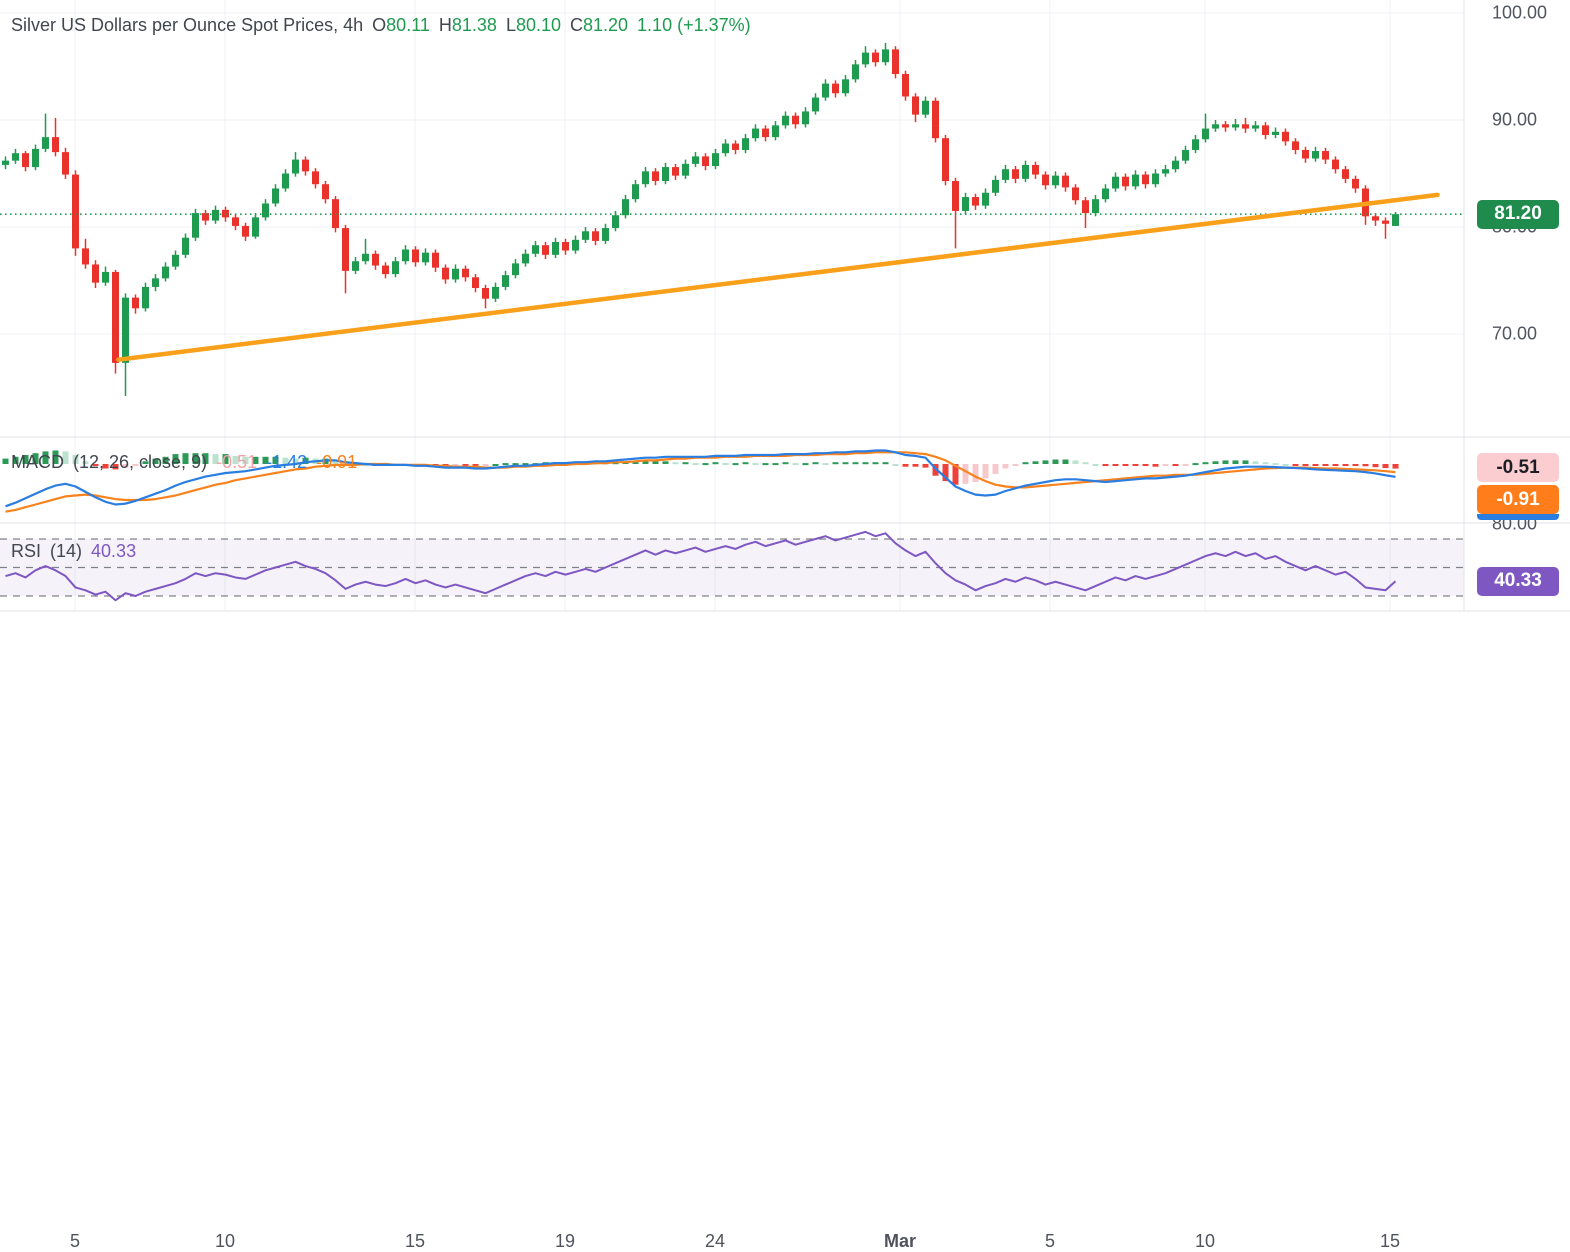 Image resolution: width=1570 pixels, height=1252 pixels. Describe the element at coordinates (700, 478) in the screenshot. I see `macd-line` at that location.